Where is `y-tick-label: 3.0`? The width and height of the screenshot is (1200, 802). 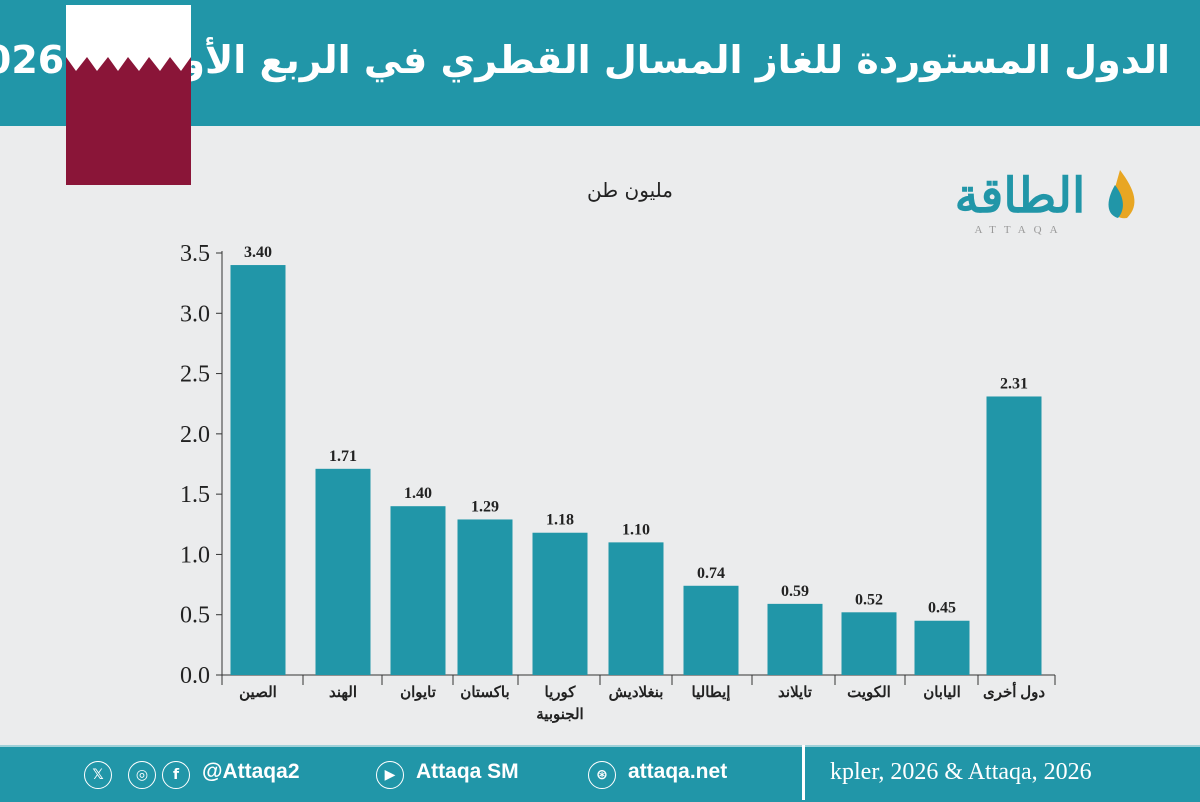
y-tick-label: 3.0 is located at coordinates (195, 314).